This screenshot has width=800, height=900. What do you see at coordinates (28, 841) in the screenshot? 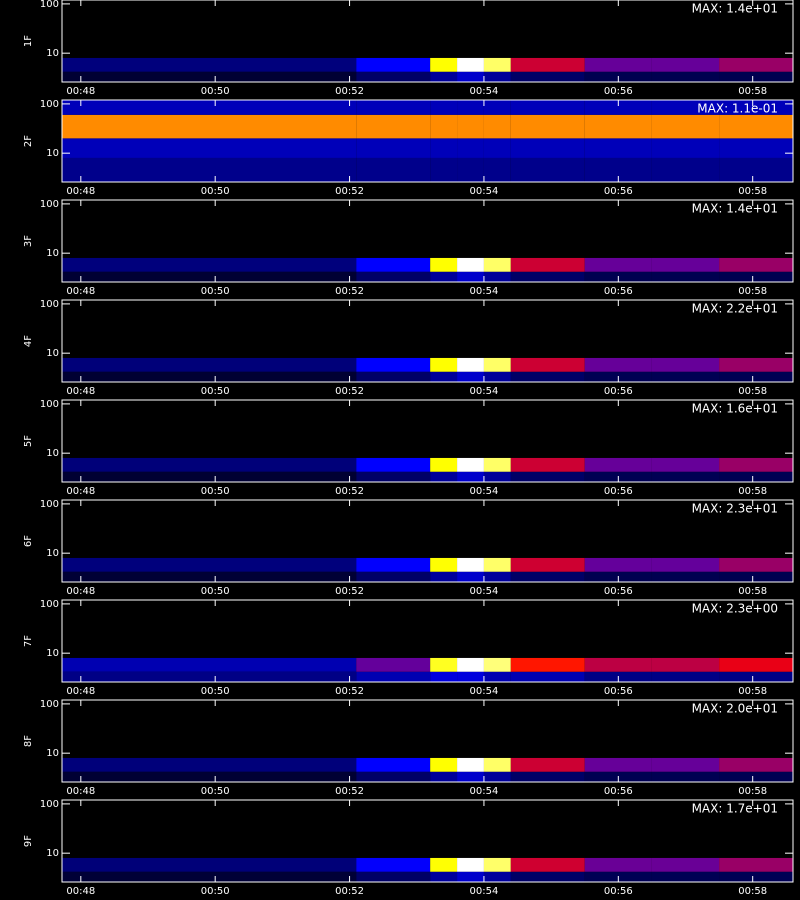
I see `y-axis-label: 9F` at bounding box center [28, 841].